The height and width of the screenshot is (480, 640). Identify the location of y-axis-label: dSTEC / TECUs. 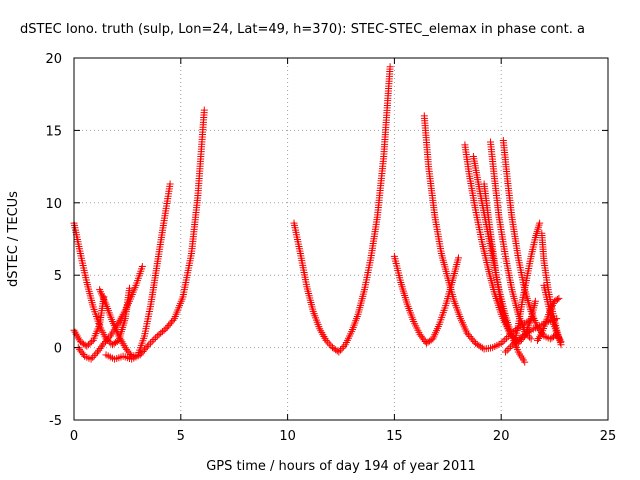
(13, 239).